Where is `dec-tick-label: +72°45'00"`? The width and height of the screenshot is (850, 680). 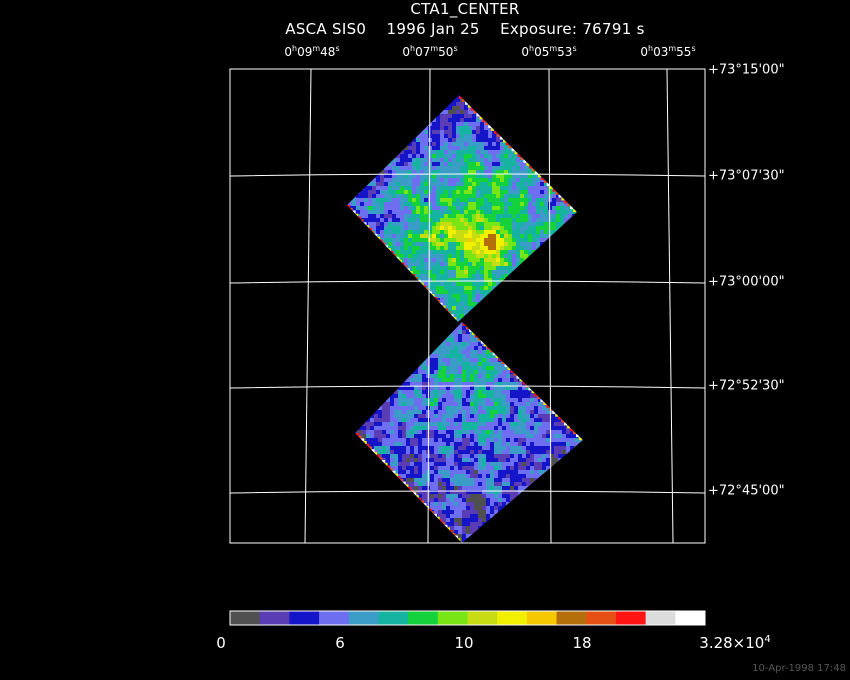
dec-tick-label: +72°45'00" is located at coordinates (746, 491).